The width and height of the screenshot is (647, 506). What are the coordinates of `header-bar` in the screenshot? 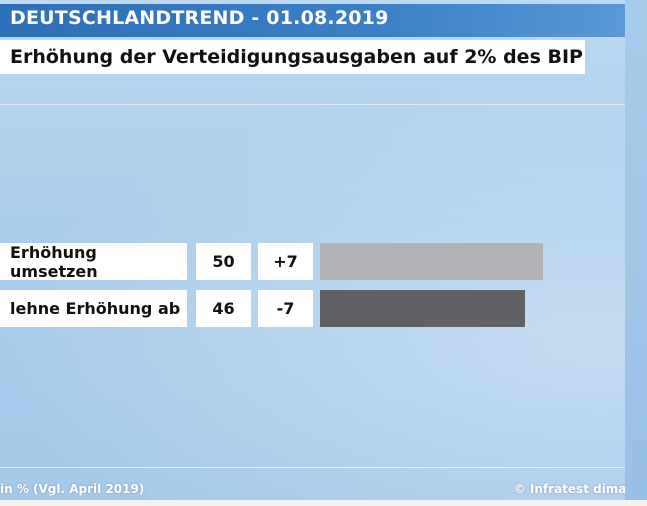 It's located at (312, 20).